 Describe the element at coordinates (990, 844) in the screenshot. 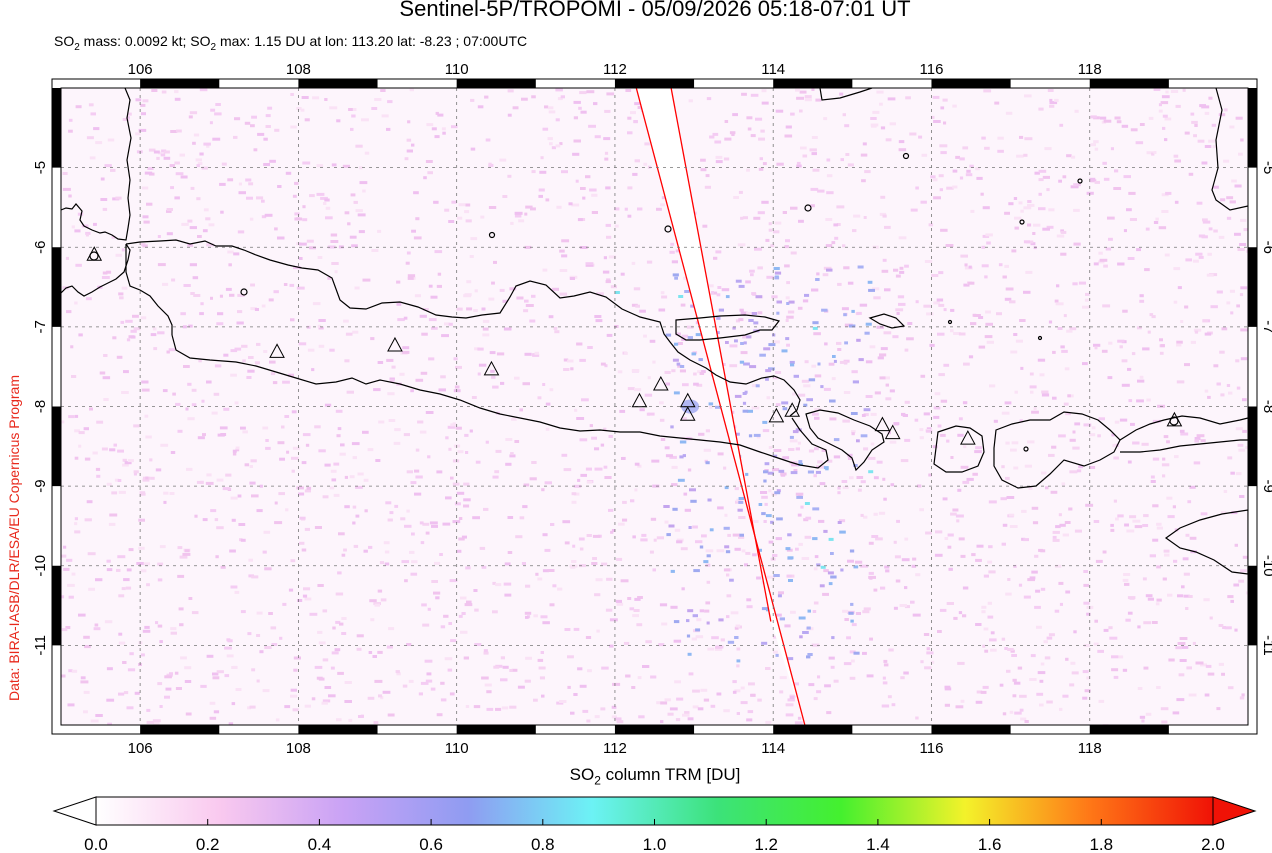

I see `colorbar-tick-label: 1.6` at that location.